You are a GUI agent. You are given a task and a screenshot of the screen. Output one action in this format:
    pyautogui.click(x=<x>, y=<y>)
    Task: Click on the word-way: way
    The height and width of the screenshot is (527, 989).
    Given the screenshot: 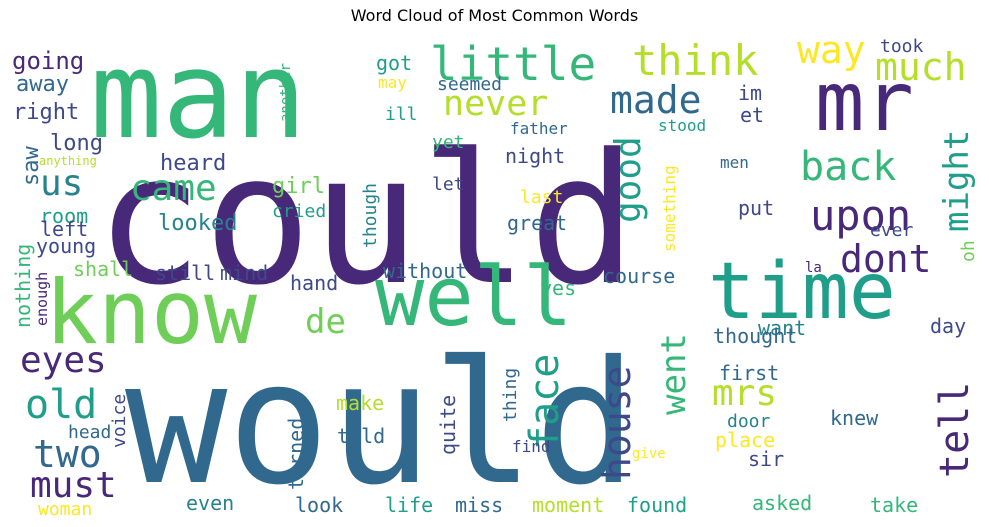 What is the action you would take?
    pyautogui.click(x=831, y=50)
    